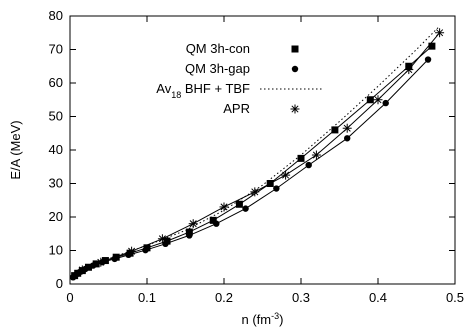 The width and height of the screenshot is (466, 329). I want to click on x-axis-title-end: ), so click(281, 319).